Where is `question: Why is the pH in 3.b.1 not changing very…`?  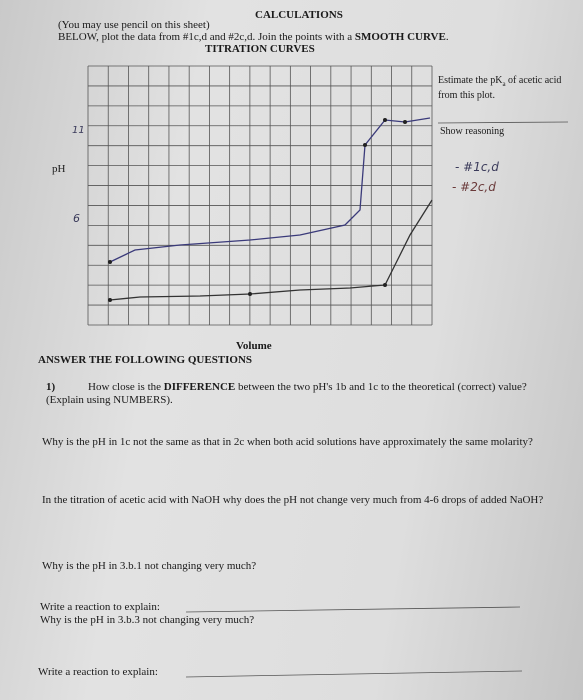 question: Why is the pH in 3.b.1 not changing very… is located at coordinates (149, 566).